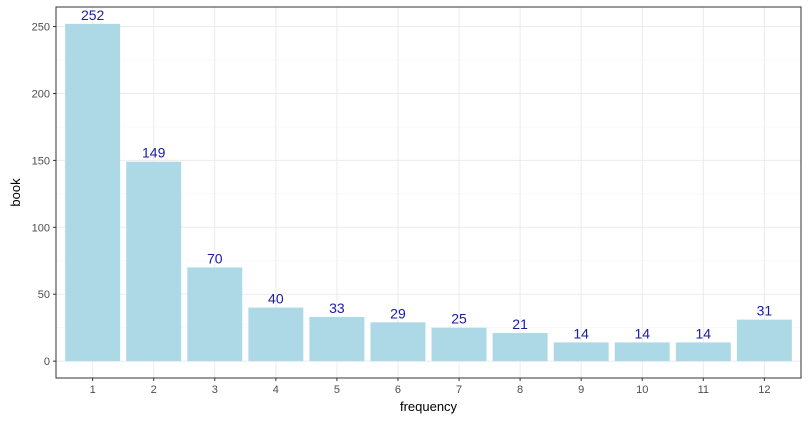  Describe the element at coordinates (215, 390) in the screenshot. I see `x-tick-label: 3` at that location.